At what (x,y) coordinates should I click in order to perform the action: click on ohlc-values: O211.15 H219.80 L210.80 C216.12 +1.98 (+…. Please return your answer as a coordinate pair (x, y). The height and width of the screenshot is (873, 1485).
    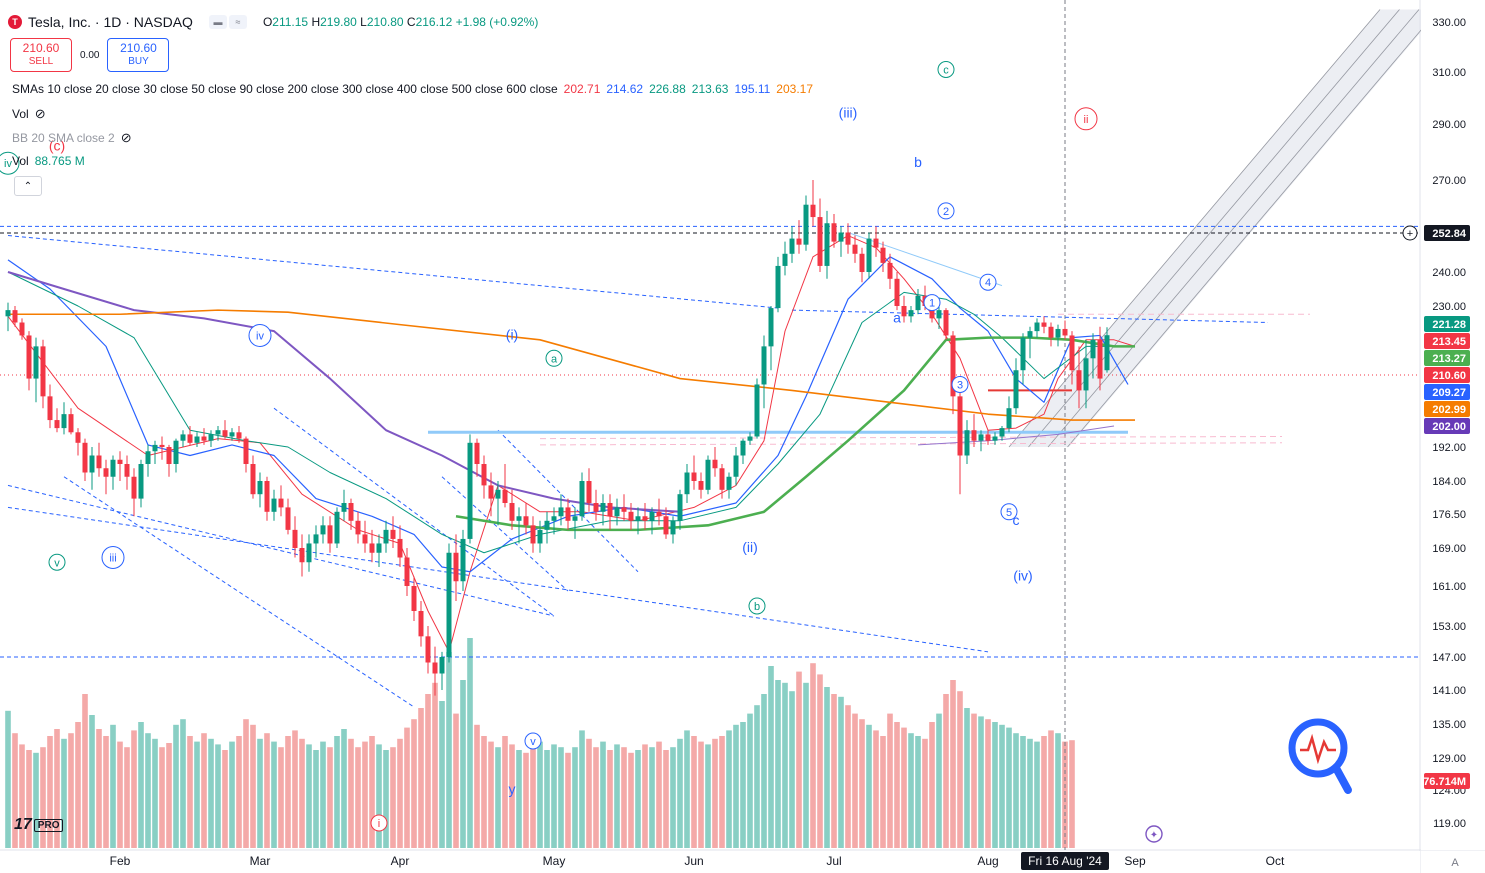
    Looking at the image, I should click on (400, 22).